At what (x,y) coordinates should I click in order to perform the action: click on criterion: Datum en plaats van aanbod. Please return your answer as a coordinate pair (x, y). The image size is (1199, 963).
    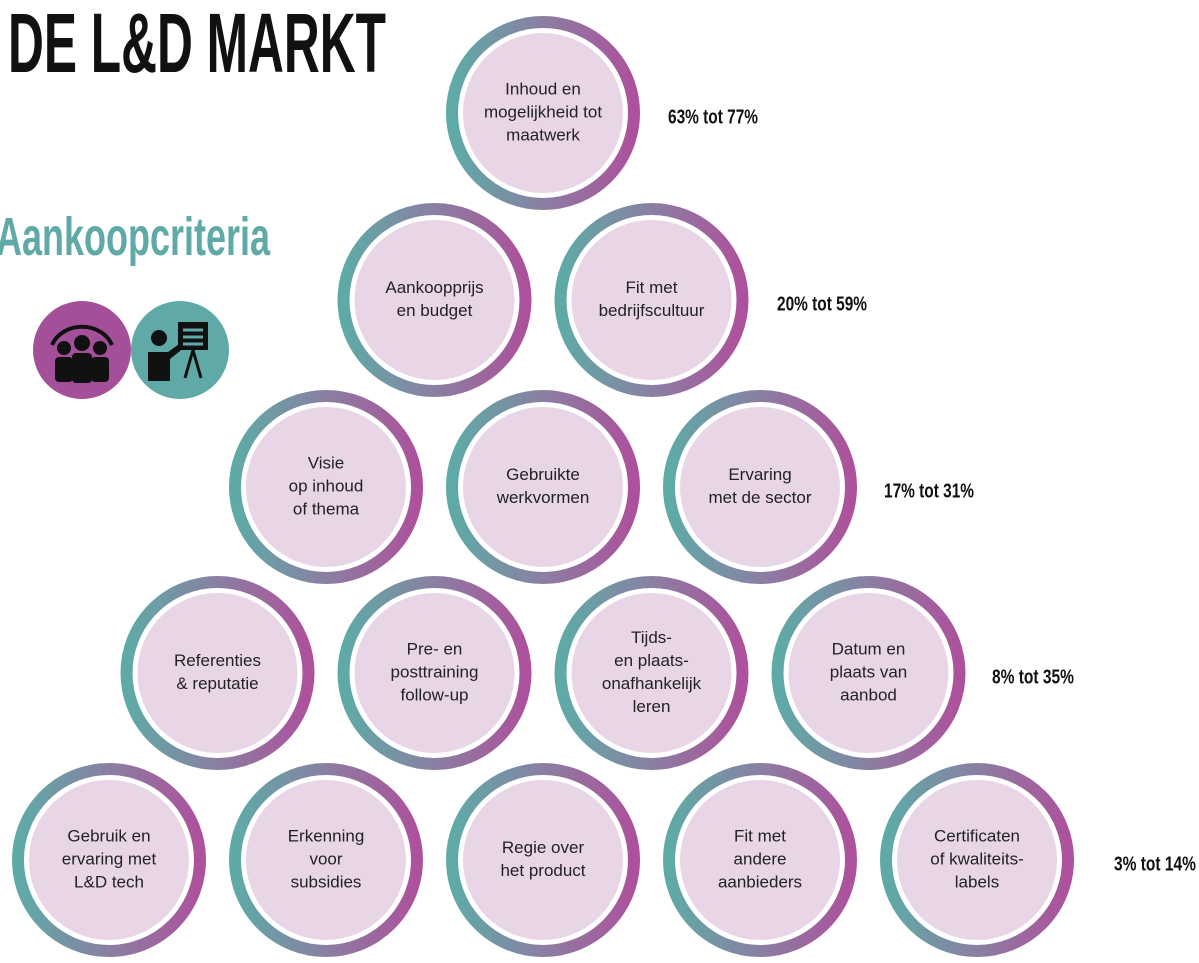
    Looking at the image, I should click on (868, 673).